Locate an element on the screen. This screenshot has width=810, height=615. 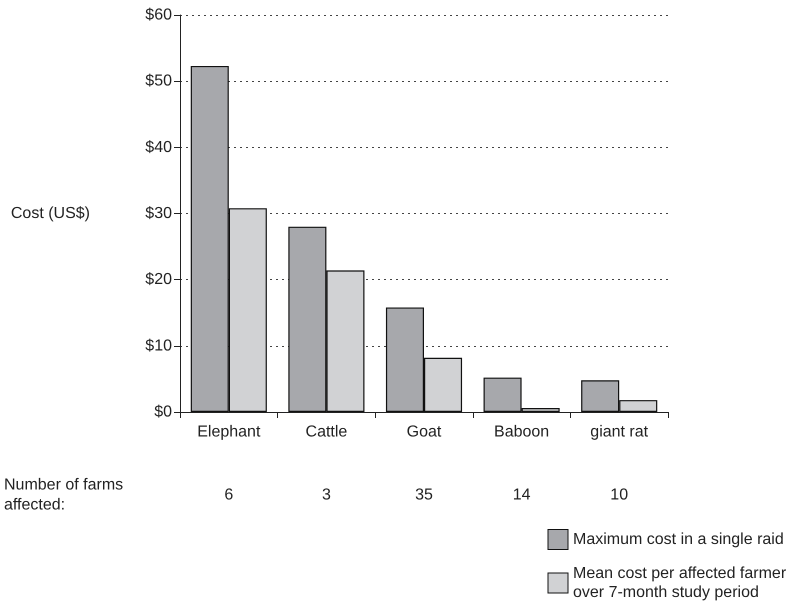
x-tick-label: Elephant is located at coordinates (229, 432).